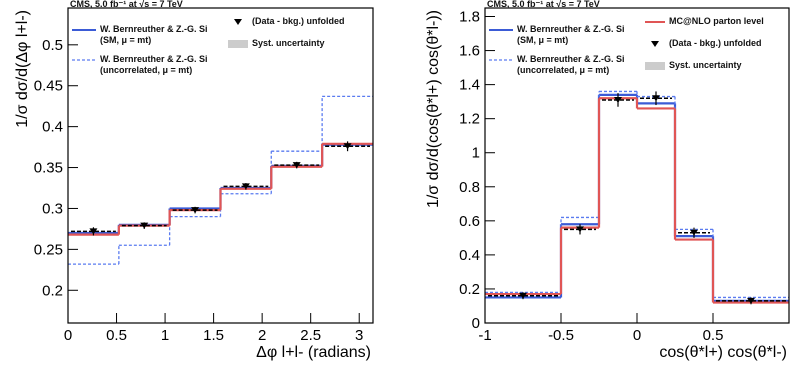 The width and height of the screenshot is (792, 367). What do you see at coordinates (469, 119) in the screenshot?
I see `y-tick-label: 1.2` at bounding box center [469, 119].